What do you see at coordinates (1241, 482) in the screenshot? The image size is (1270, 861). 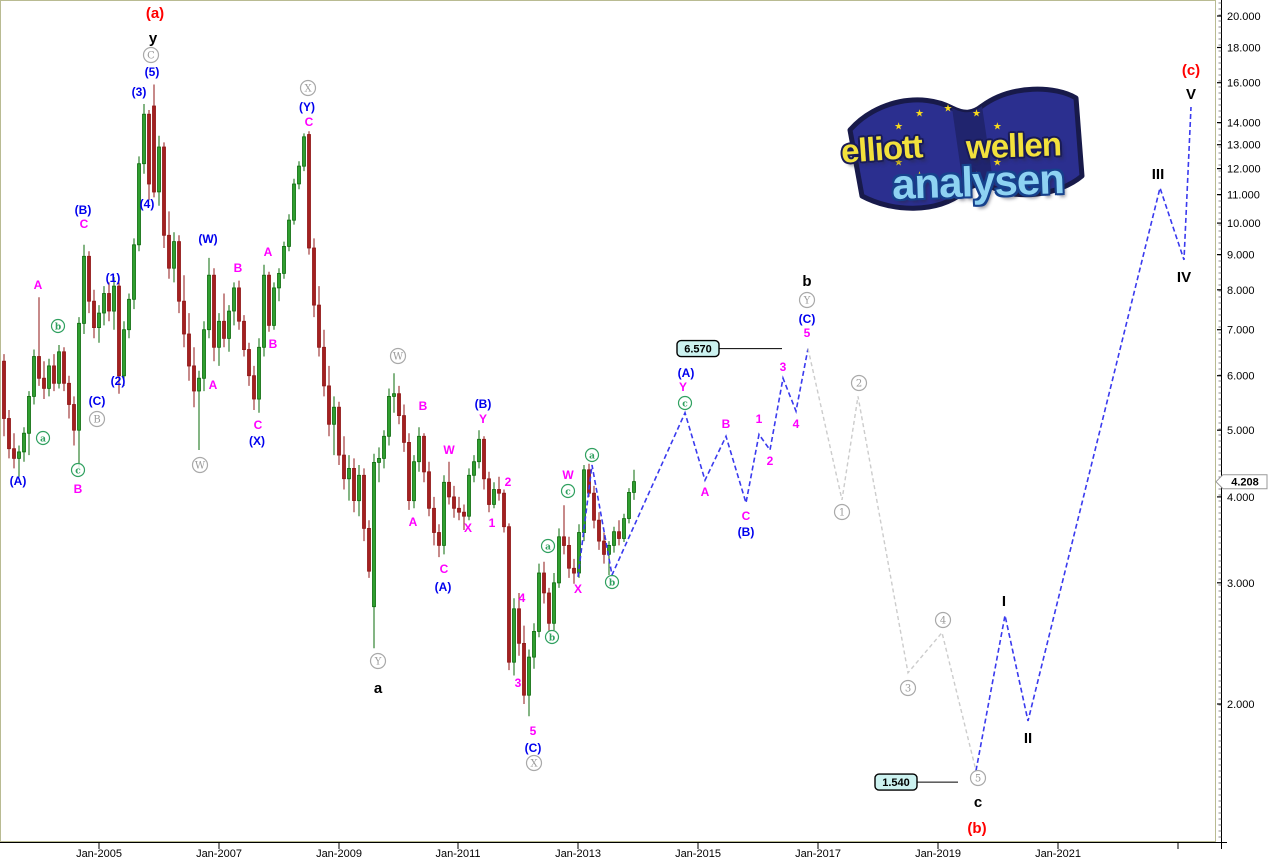 I see `current-price-tag-shape` at bounding box center [1241, 482].